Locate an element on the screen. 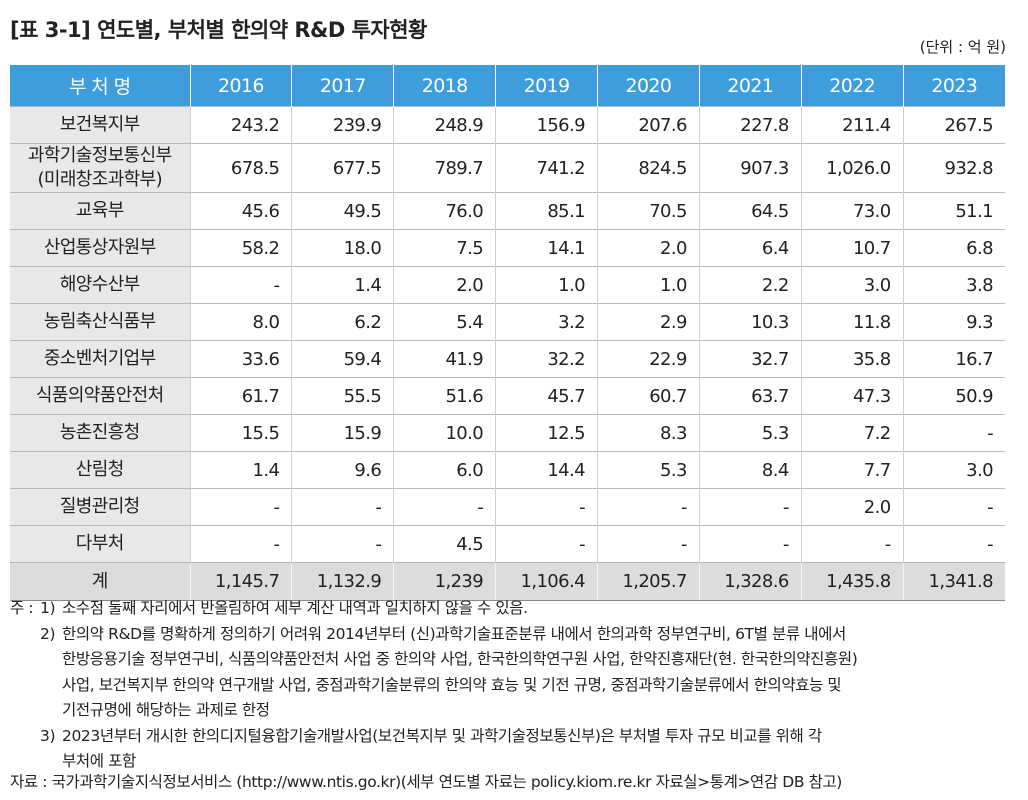 This screenshot has height=800, width=1028. cell: 5.4 is located at coordinates (444, 322).